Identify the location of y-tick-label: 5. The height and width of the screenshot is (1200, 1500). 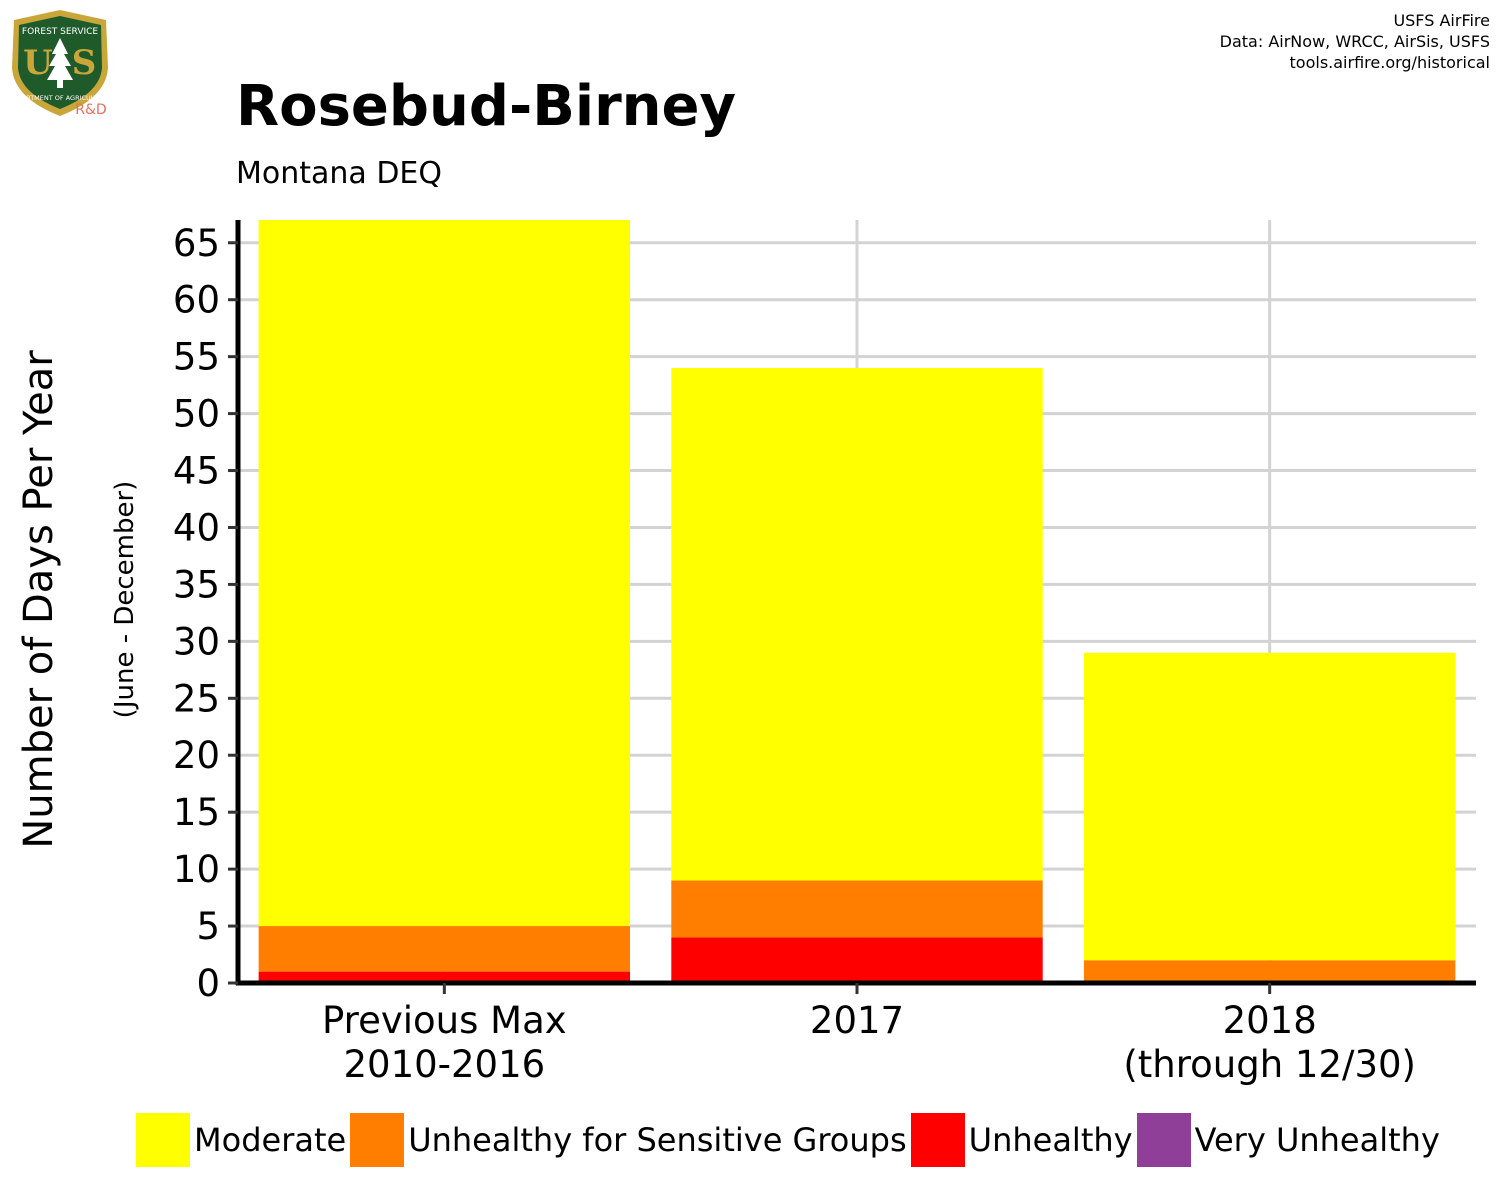
(208, 926).